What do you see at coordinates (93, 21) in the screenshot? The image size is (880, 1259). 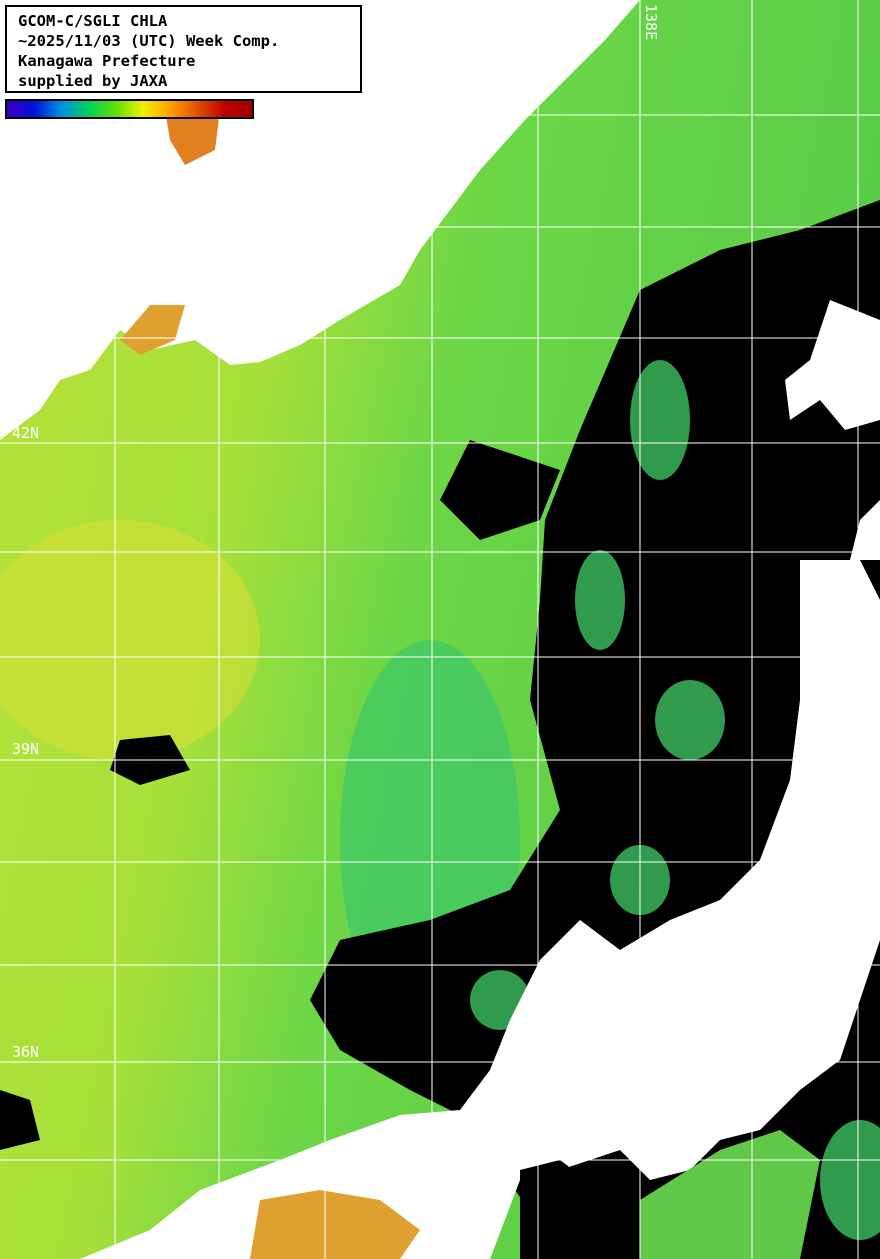 I see `title-line: GCOM-C/SGLI CHLA` at bounding box center [93, 21].